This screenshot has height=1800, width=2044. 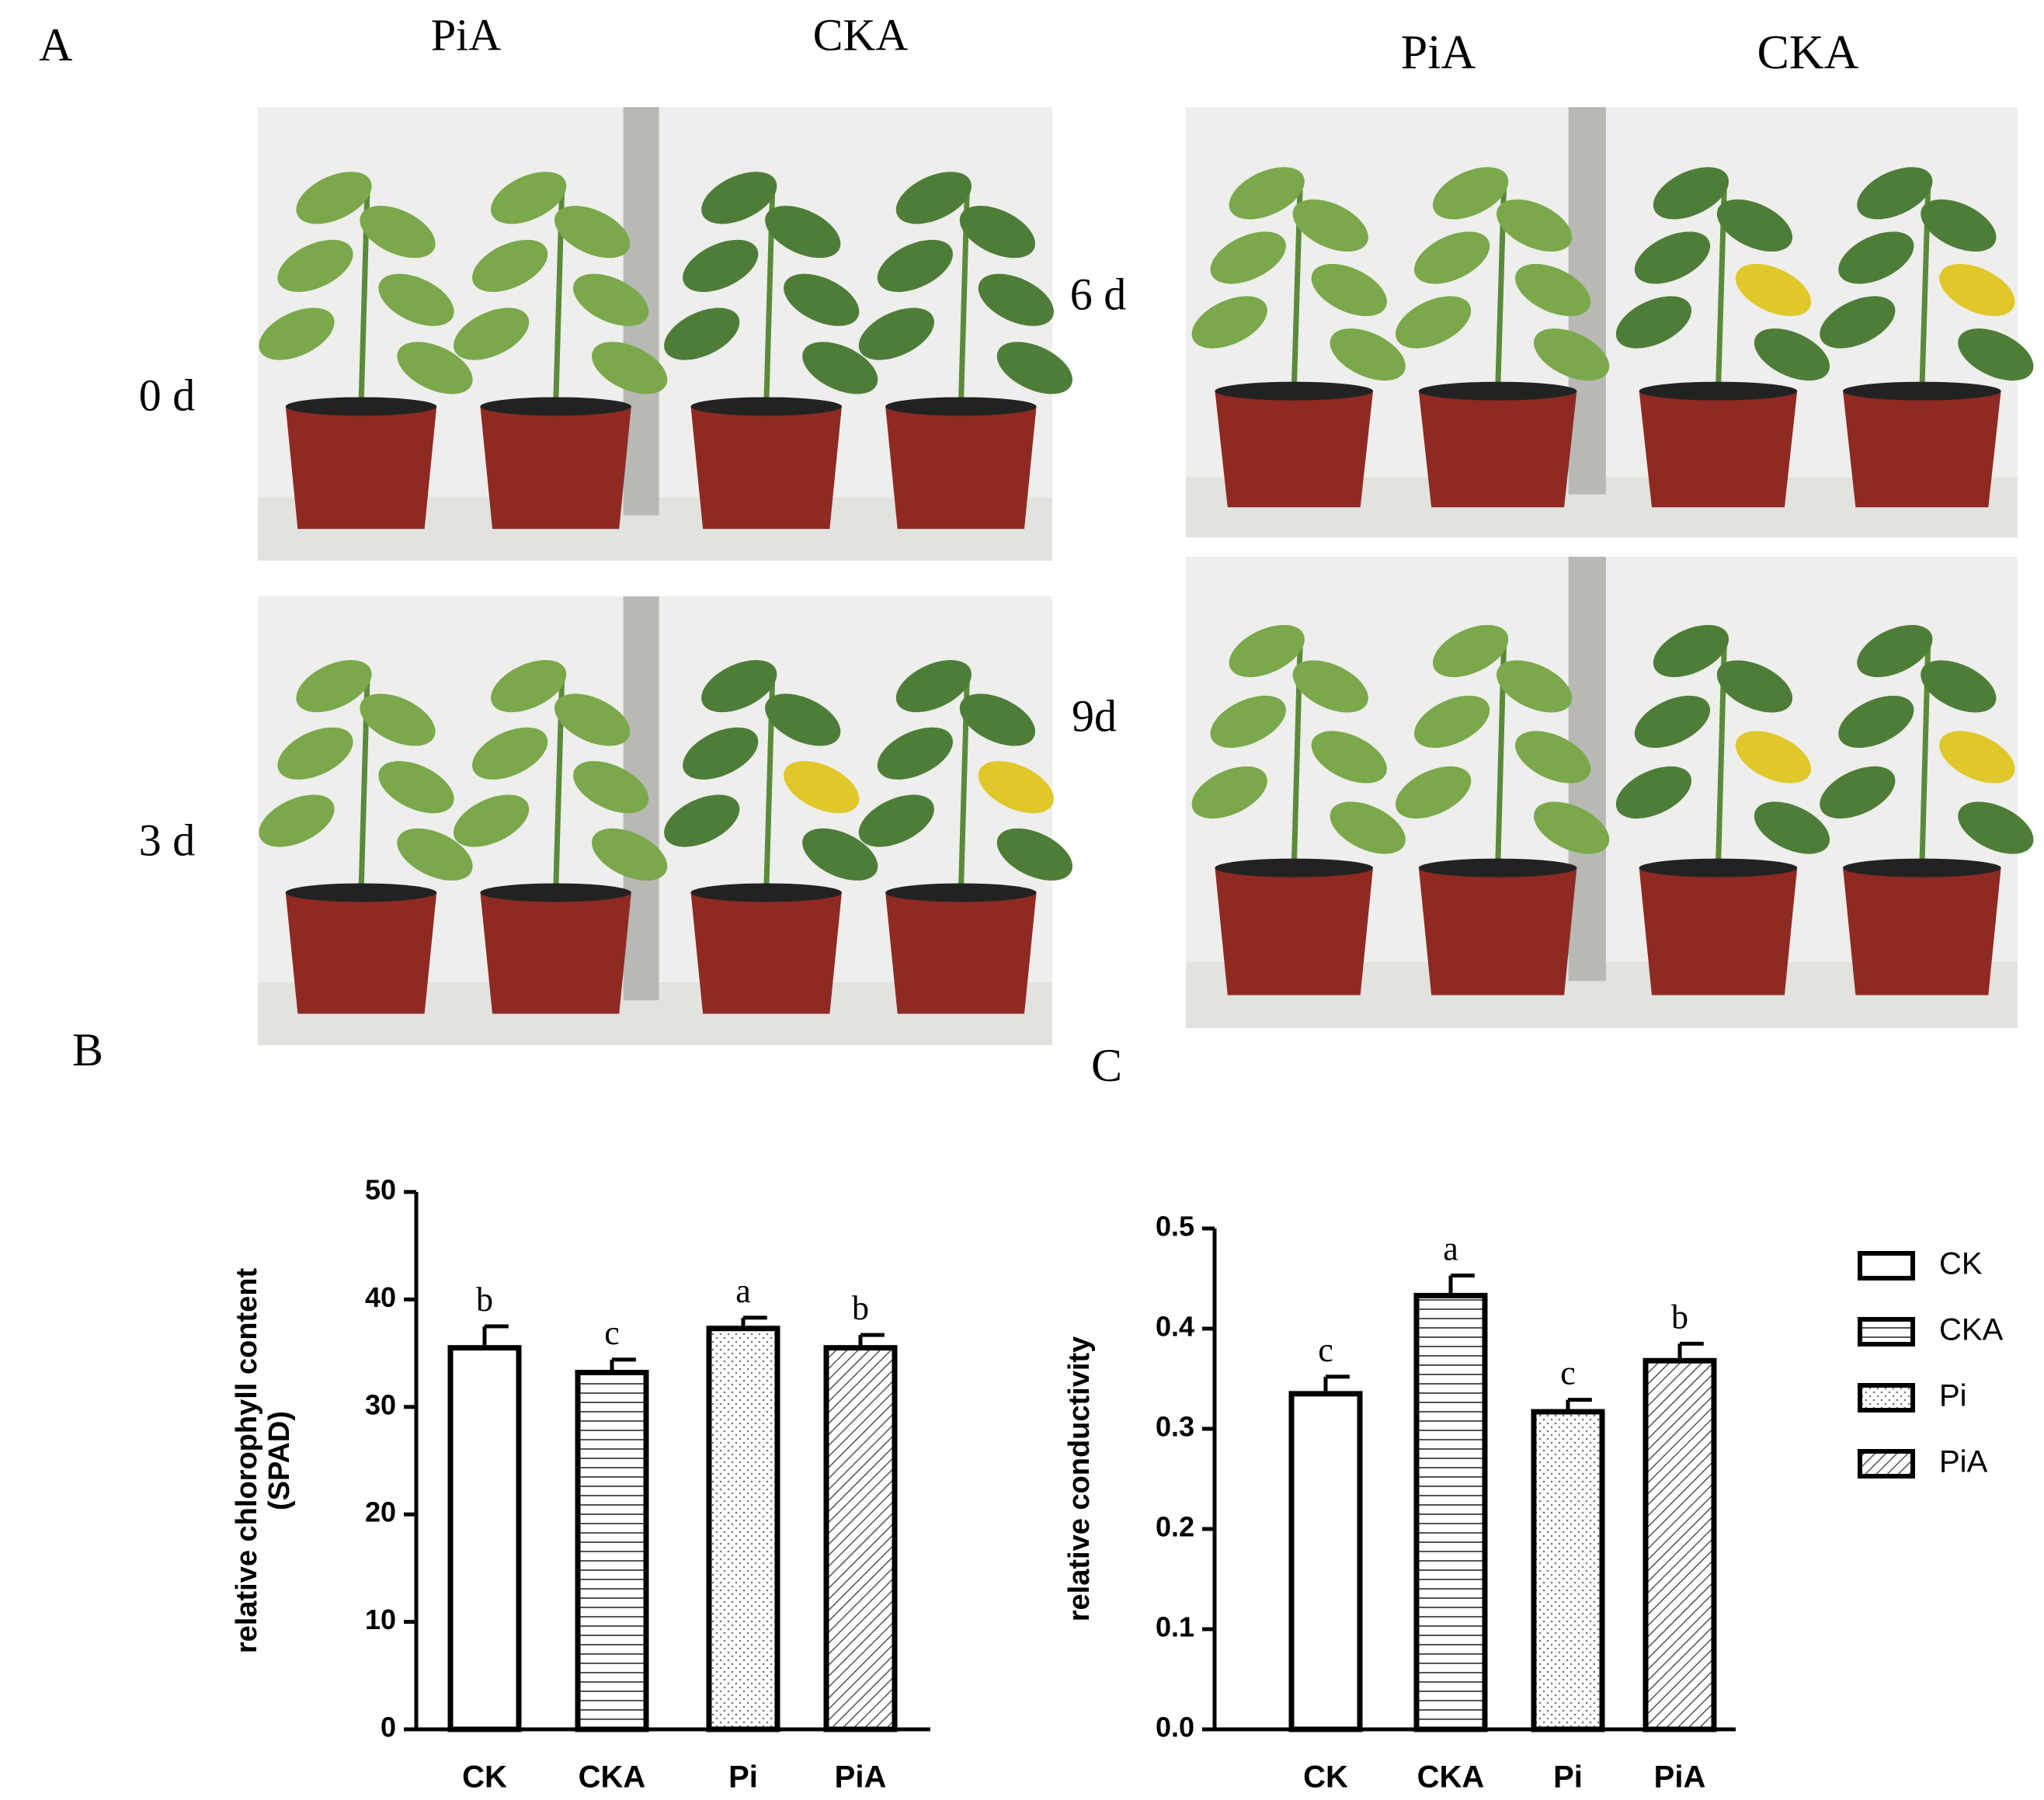 I want to click on y-tick-label: 0.2, so click(x=1175, y=1527).